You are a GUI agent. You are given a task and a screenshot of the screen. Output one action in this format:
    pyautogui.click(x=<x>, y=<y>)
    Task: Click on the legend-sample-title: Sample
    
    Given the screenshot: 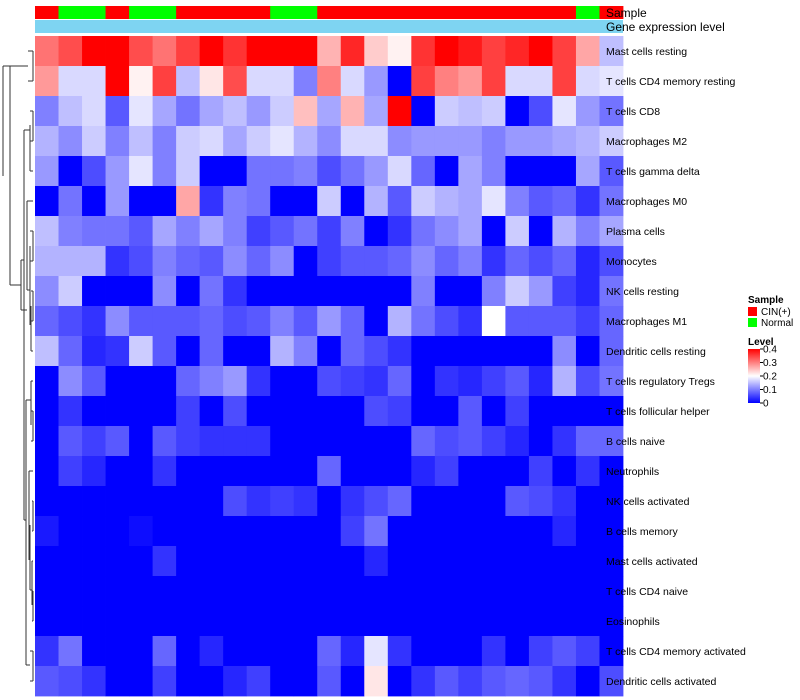 What is the action you would take?
    pyautogui.click(x=766, y=300)
    